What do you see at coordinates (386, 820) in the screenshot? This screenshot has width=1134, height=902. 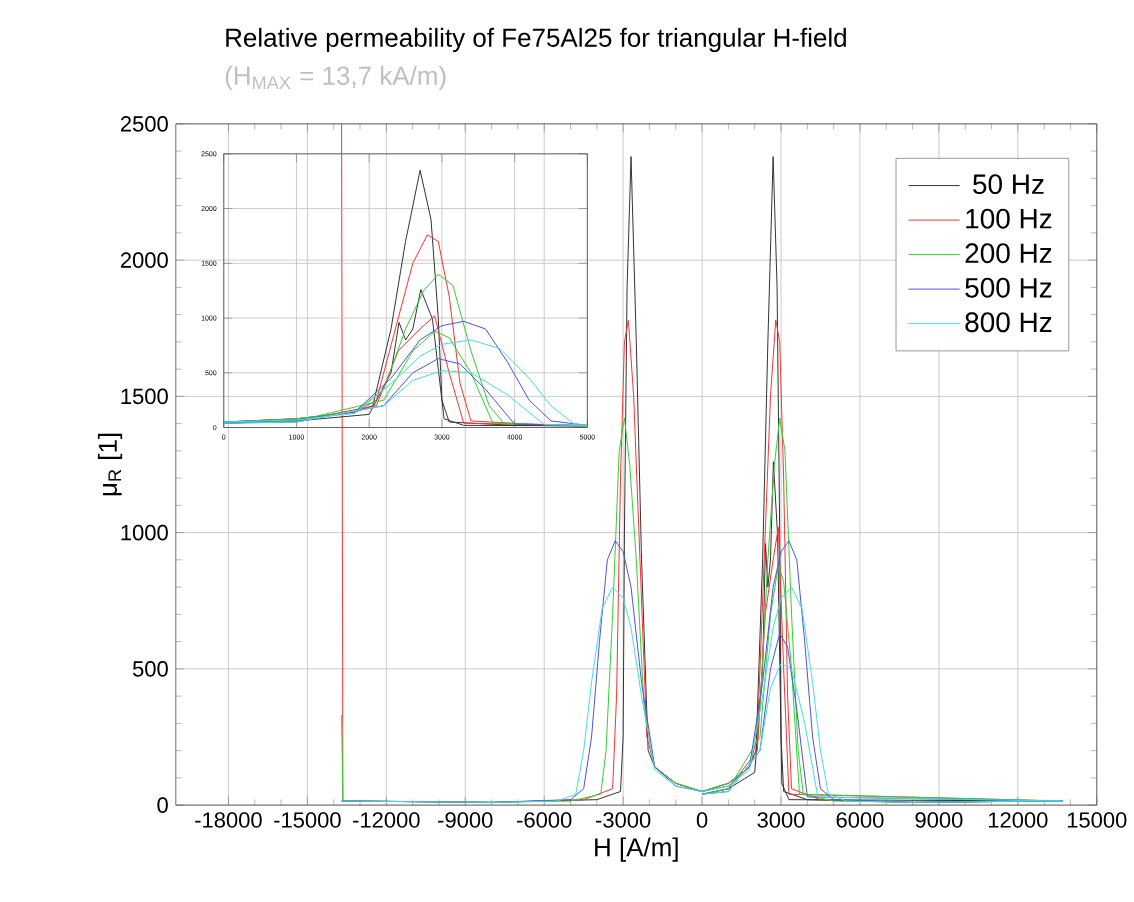 I see `x-tick-label: -12000` at bounding box center [386, 820].